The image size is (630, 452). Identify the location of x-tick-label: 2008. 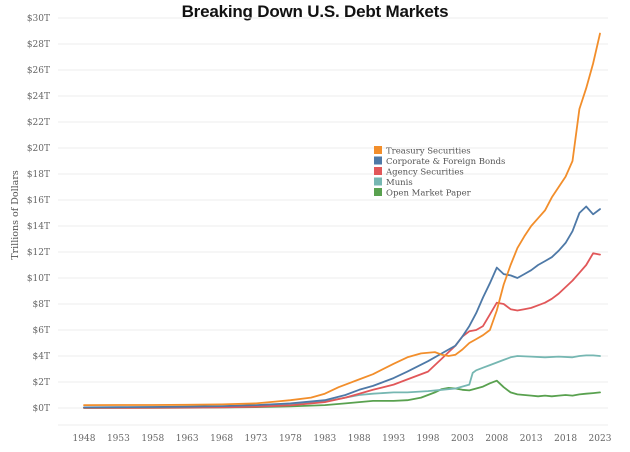
(496, 439).